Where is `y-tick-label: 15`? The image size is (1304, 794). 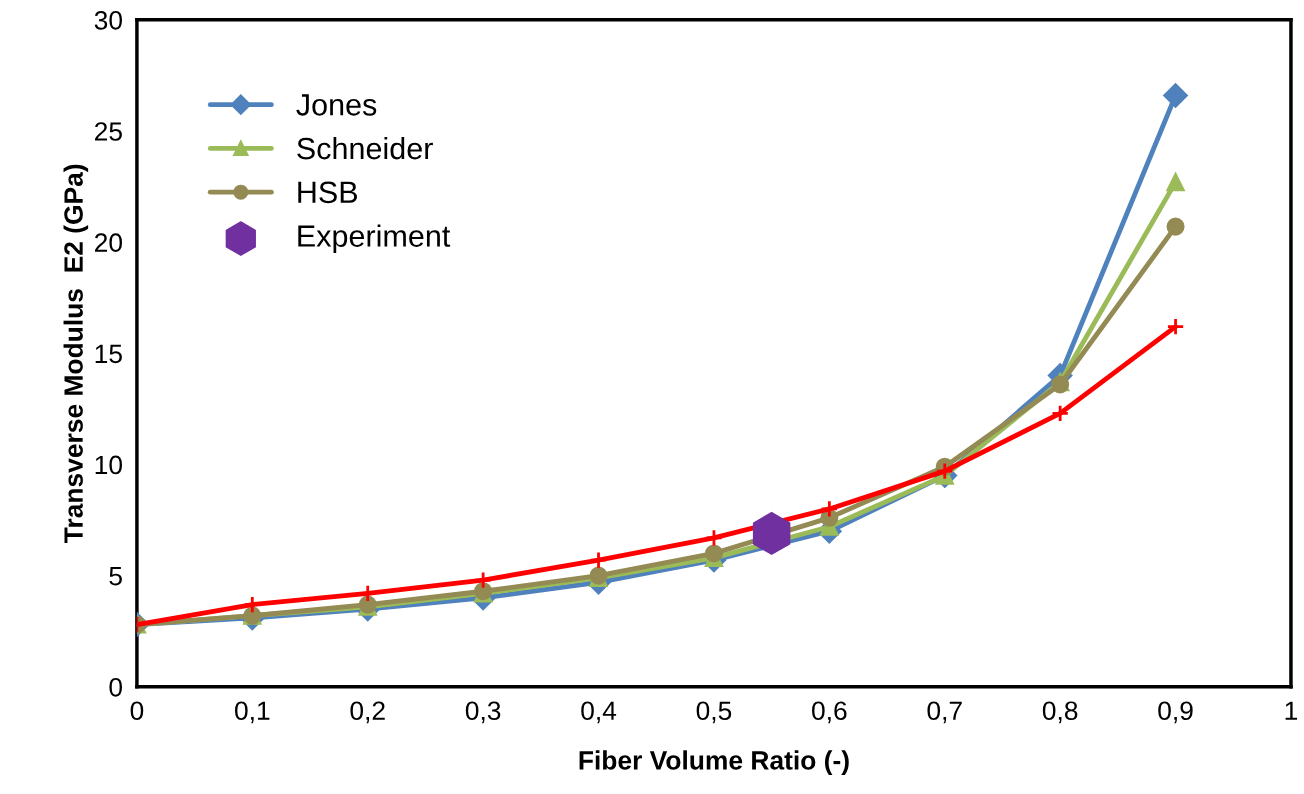 y-tick-label: 15 is located at coordinates (108, 354).